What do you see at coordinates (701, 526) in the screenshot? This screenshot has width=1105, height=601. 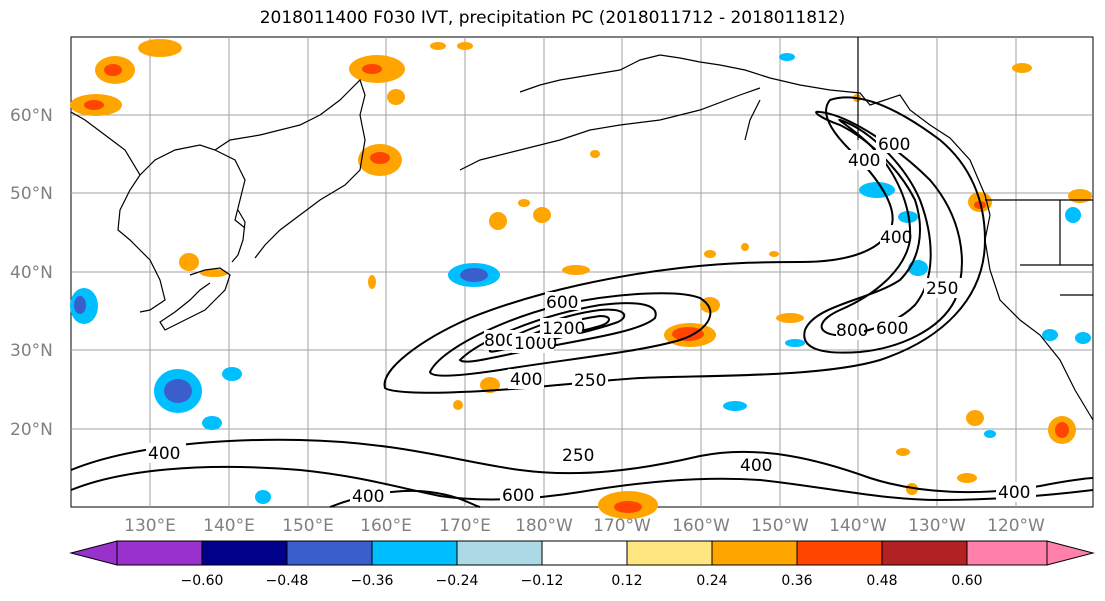 I see `lon-label: 160°W` at bounding box center [701, 526].